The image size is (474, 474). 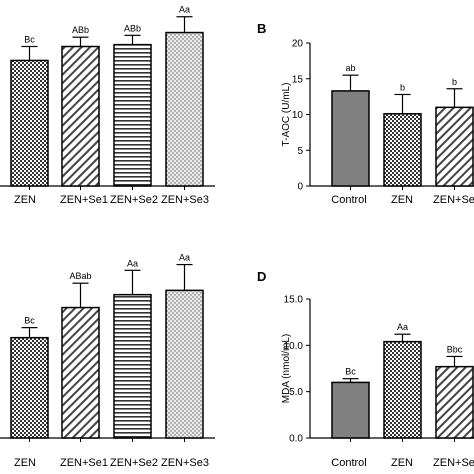 I want to click on y-tick-label: 0.0, so click(x=296, y=439).